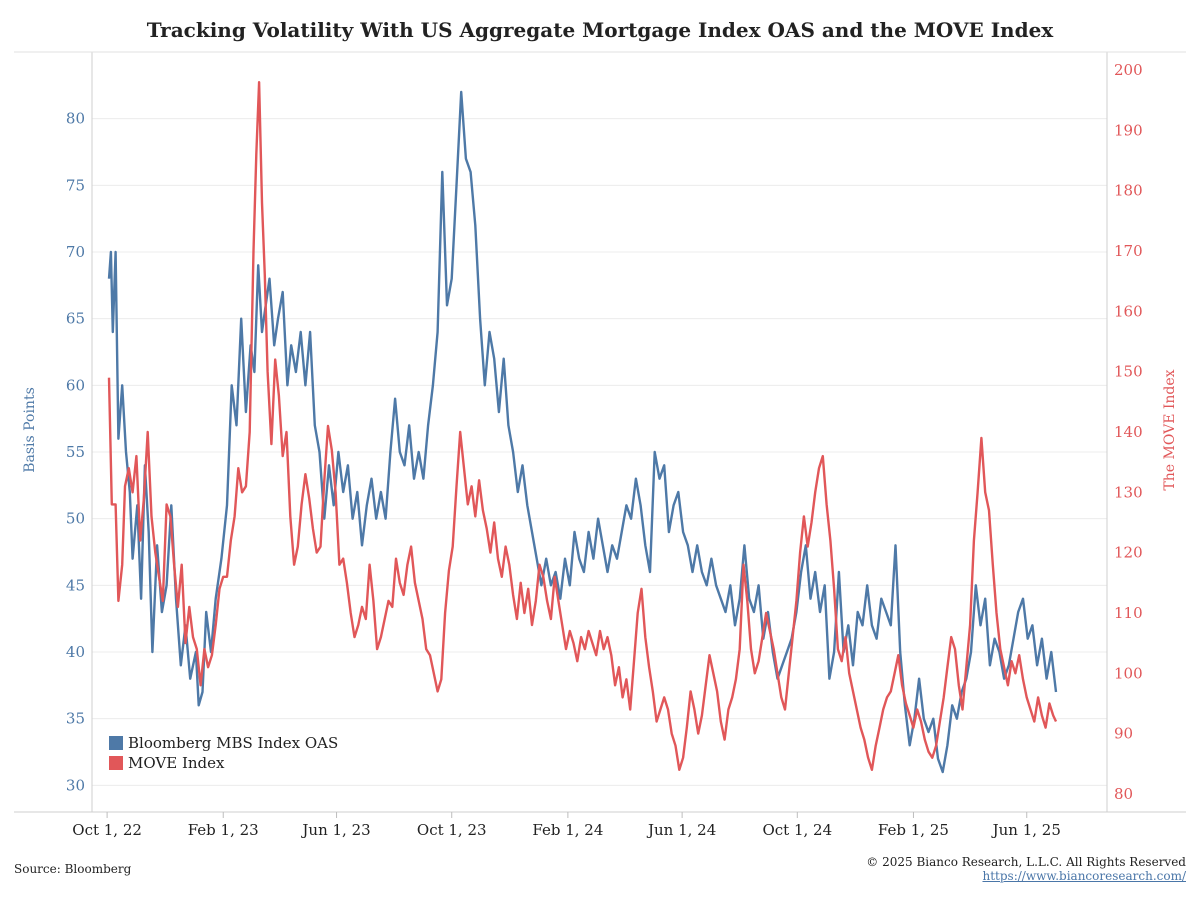 The image size is (1200, 900). I want to click on left-tick-label: 65, so click(75, 319).